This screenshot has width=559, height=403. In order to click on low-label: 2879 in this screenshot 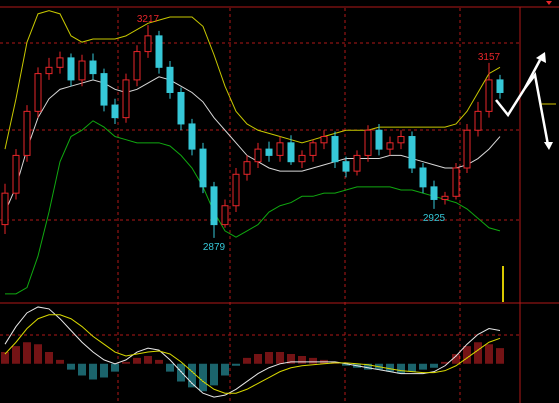, I will do `click(214, 247)`.